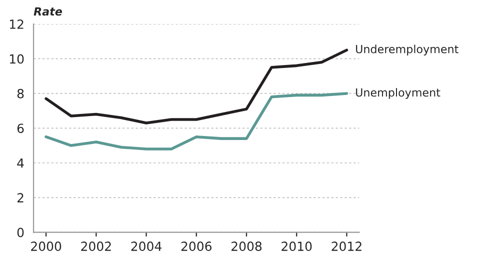  Describe the element at coordinates (96, 246) in the screenshot. I see `x-tick-label: 2002` at that location.